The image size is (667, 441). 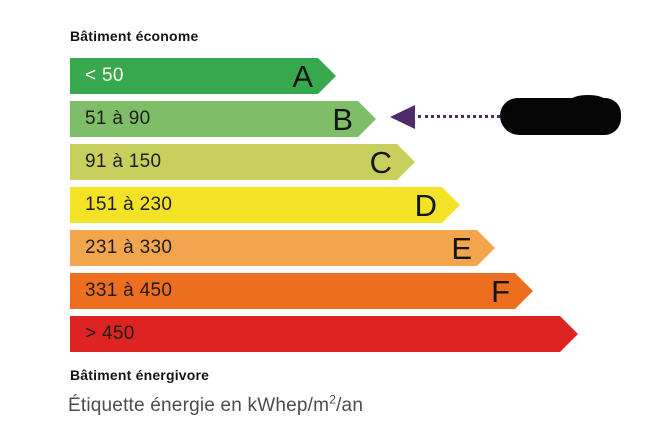 What do you see at coordinates (459, 116) in the screenshot?
I see `marker-dotted-line` at bounding box center [459, 116].